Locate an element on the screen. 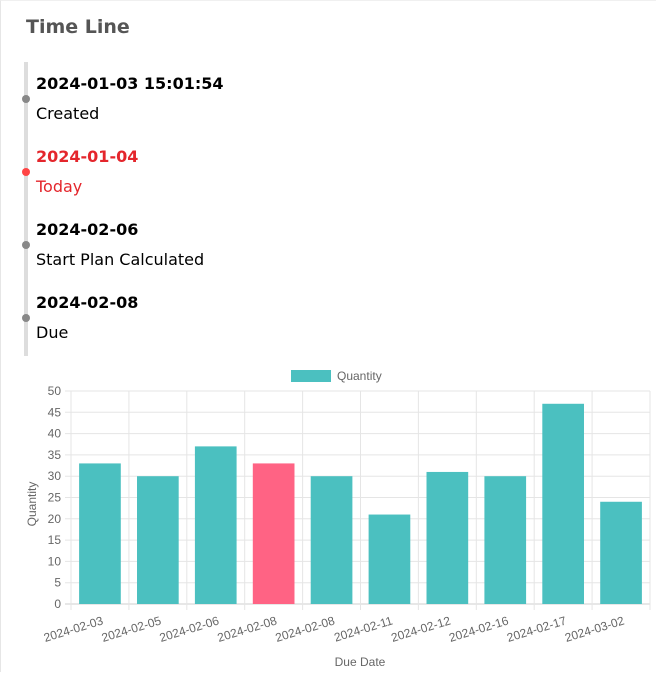  x-tick-label: 2024-02-05 is located at coordinates (131, 628).